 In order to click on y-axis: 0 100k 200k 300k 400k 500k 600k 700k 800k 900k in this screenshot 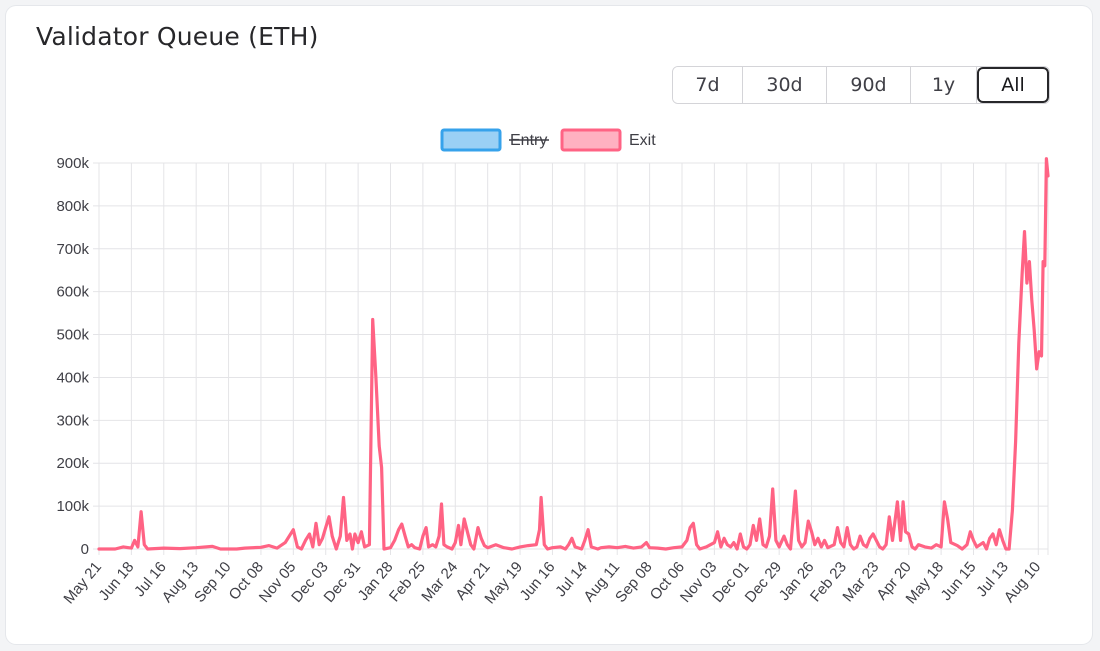, I will do `click(72, 356)`.